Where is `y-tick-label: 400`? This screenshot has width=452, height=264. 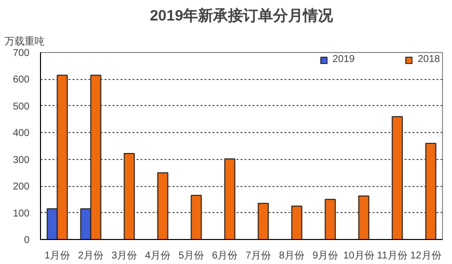 y-tick-label: 400 is located at coordinates (21, 134).